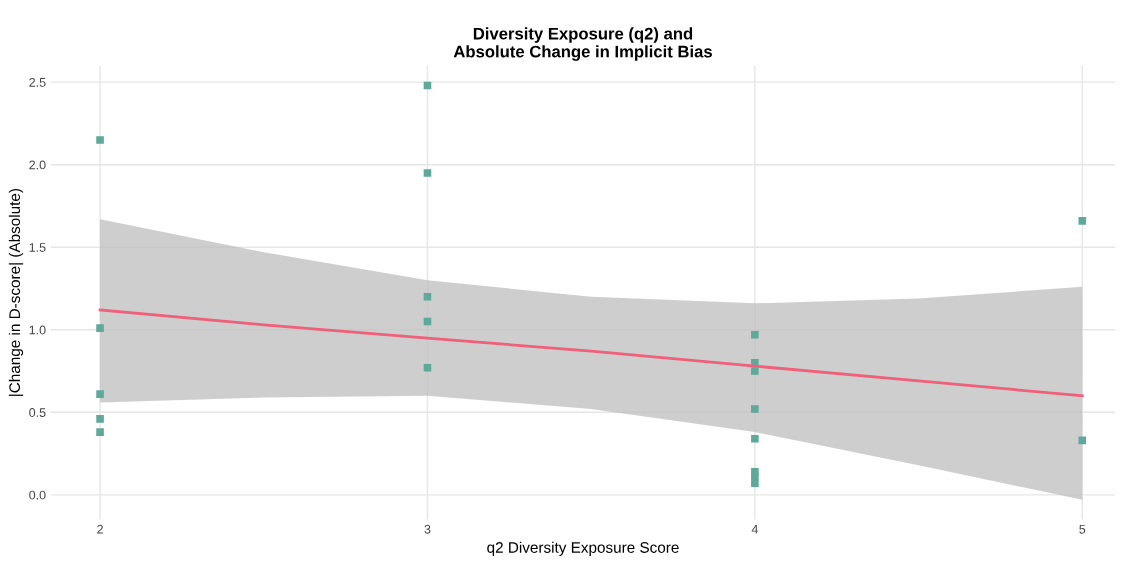  Describe the element at coordinates (100, 529) in the screenshot. I see `x-tick-label: 2` at that location.